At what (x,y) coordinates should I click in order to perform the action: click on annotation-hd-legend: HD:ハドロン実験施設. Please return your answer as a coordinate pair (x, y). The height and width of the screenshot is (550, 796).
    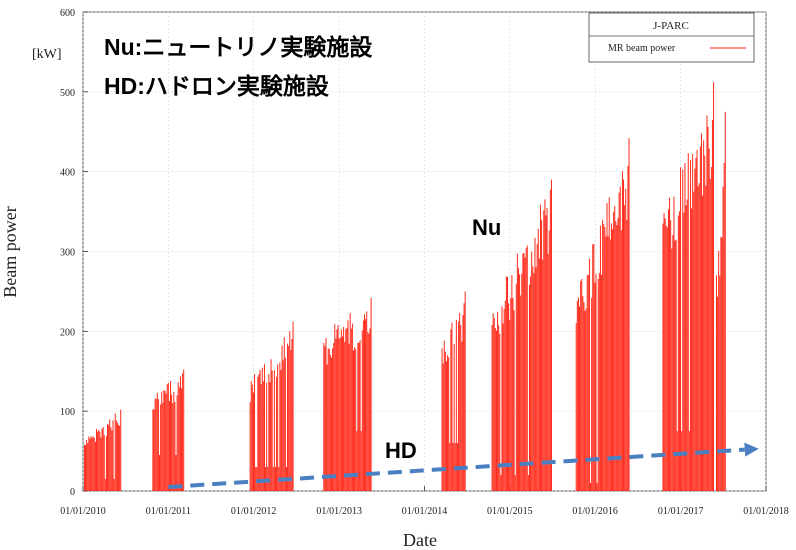
    Looking at the image, I should click on (217, 86).